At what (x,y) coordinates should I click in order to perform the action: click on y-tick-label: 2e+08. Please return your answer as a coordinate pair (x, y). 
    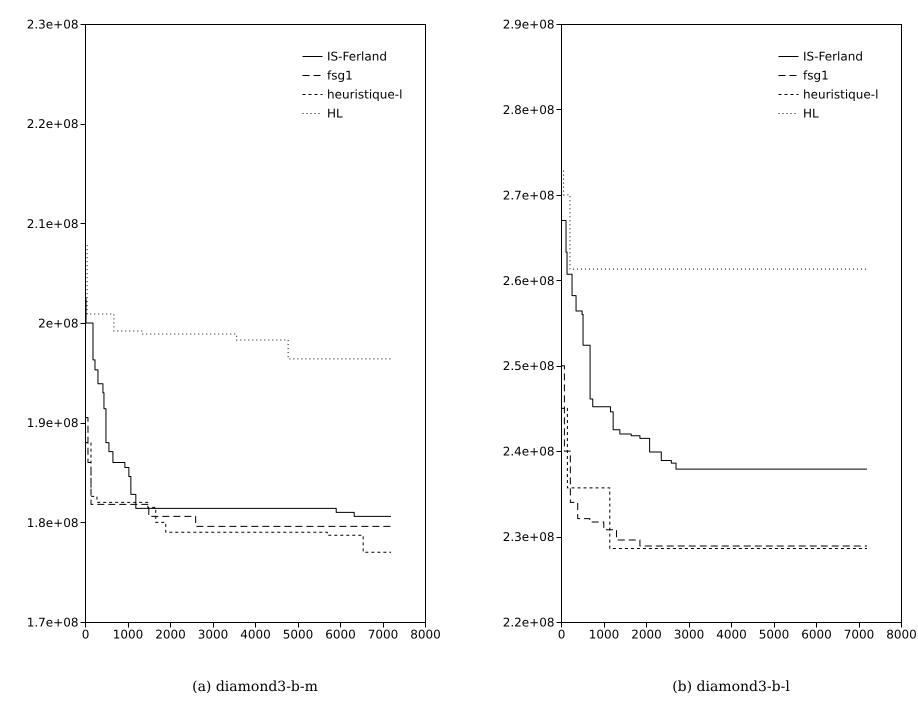
    Looking at the image, I should click on (58, 323).